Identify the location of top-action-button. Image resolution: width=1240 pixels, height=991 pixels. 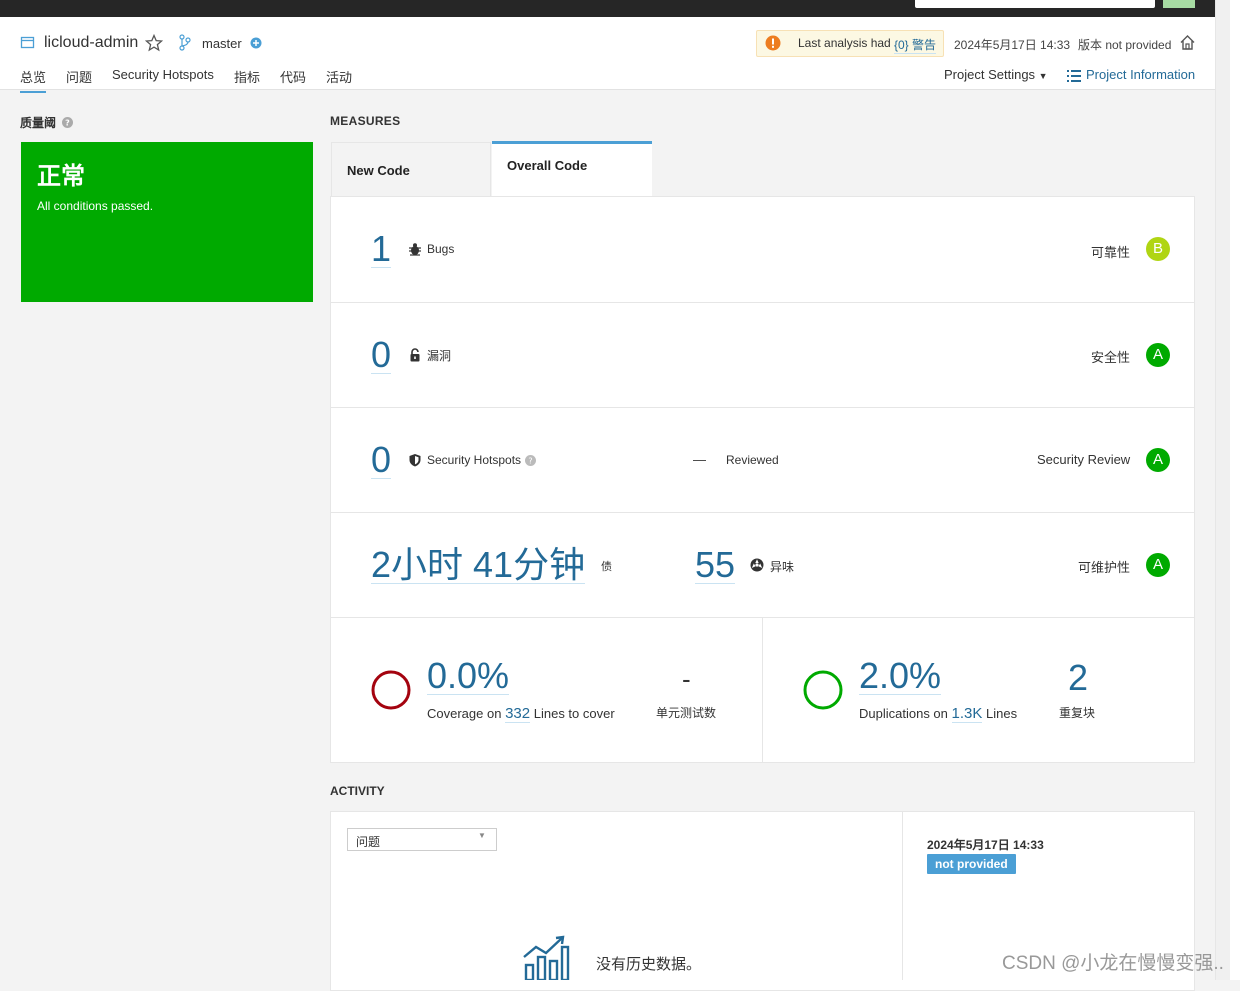
(1179, 4).